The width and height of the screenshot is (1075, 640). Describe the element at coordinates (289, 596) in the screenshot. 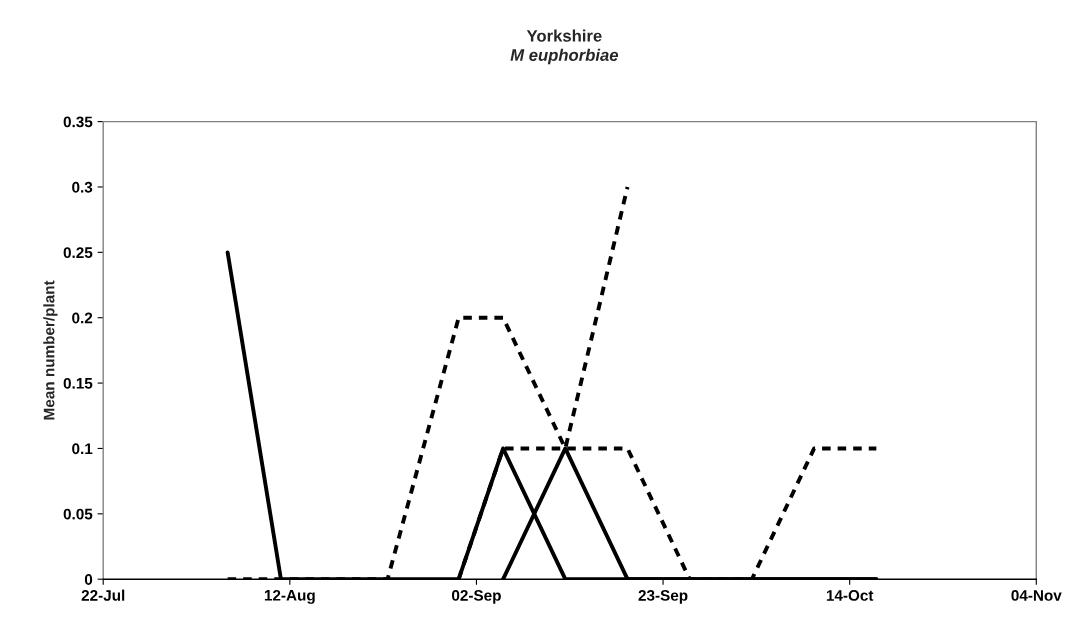

I see `x-tick-label: 12-Aug` at that location.